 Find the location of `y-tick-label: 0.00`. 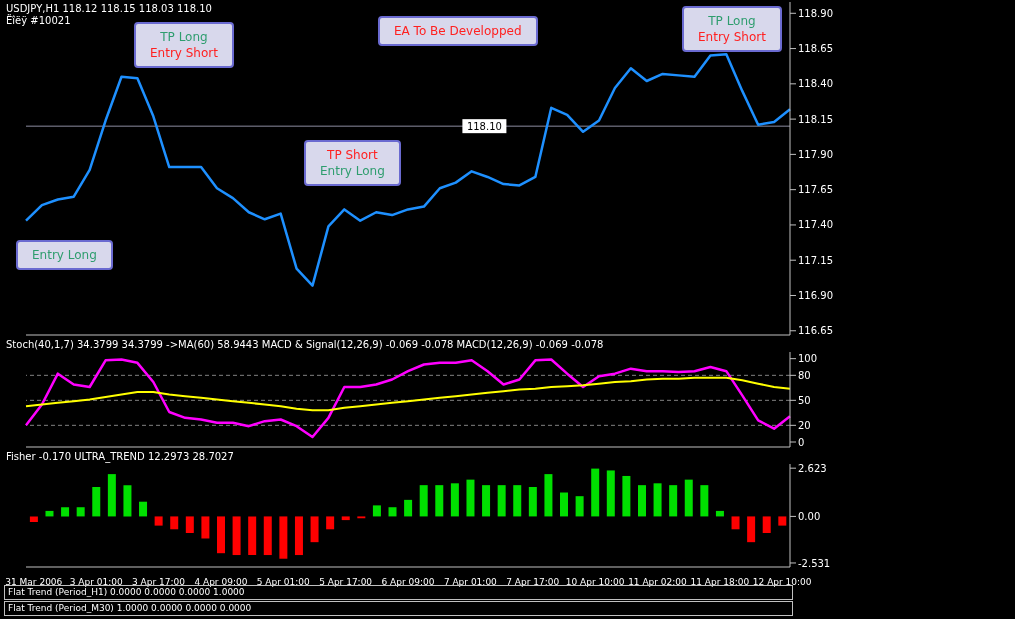

y-tick-label: 0.00 is located at coordinates (809, 516).